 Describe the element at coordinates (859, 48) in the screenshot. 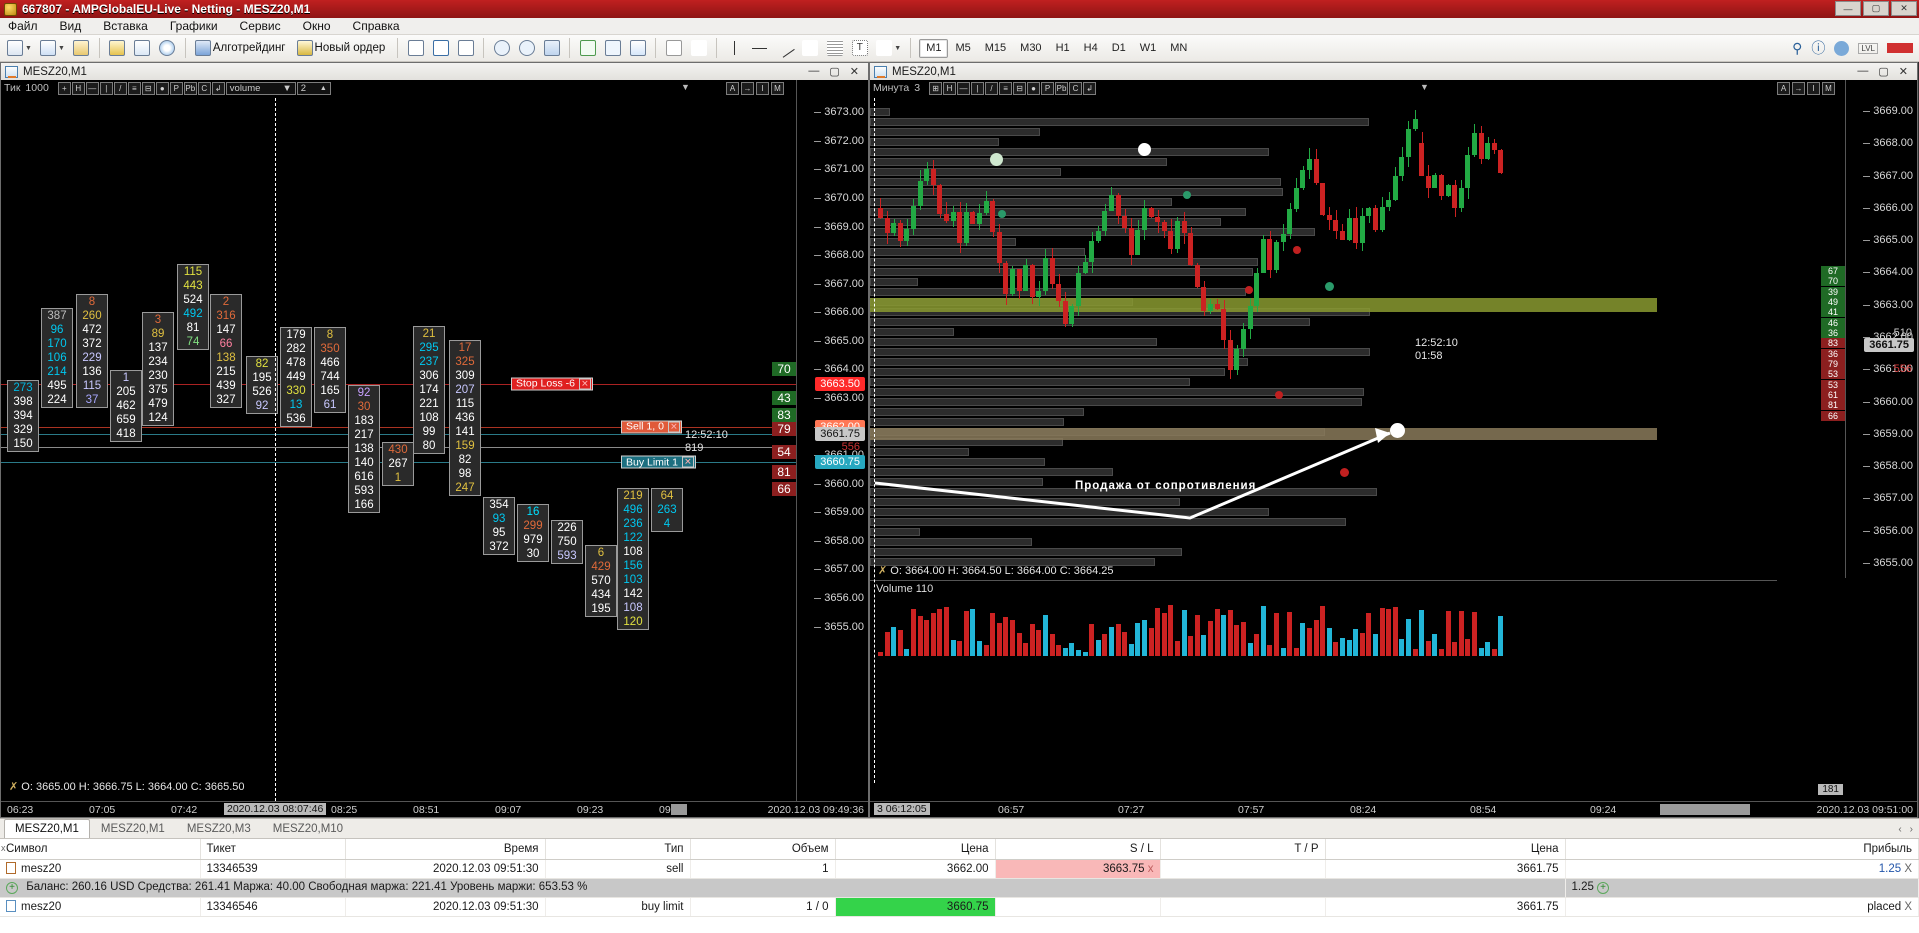

I see `text-icon: T` at that location.